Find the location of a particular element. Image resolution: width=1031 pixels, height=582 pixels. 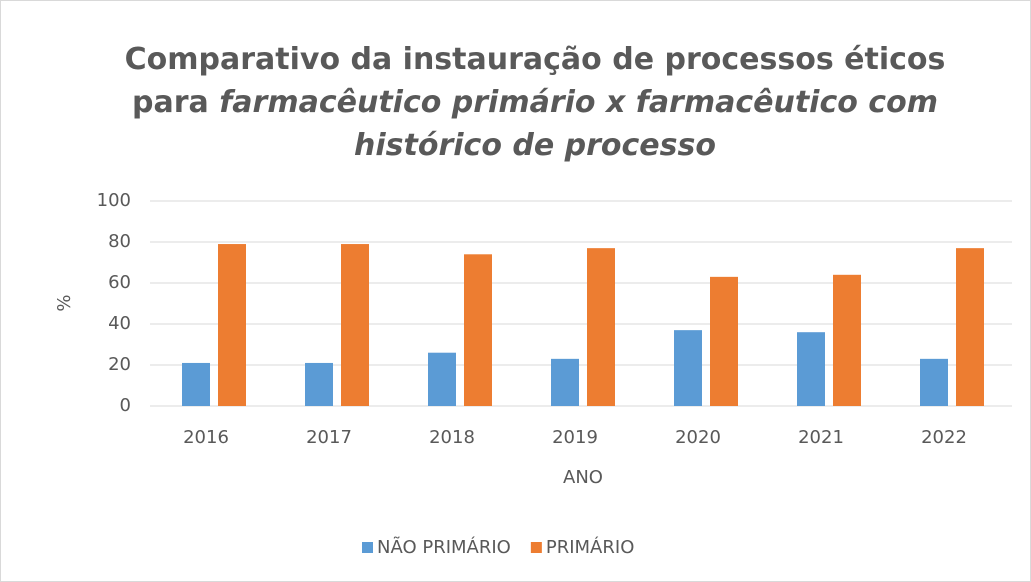

x-tick-label: 2022 is located at coordinates (944, 437).